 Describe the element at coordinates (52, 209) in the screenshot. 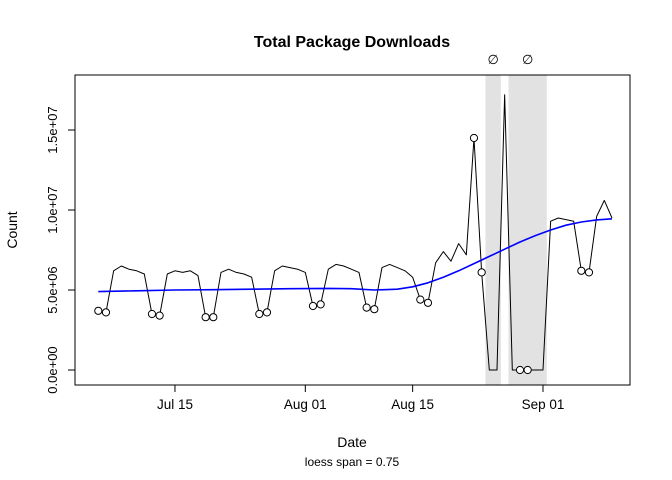

I see `y-tick-label: 1.0e+07` at that location.